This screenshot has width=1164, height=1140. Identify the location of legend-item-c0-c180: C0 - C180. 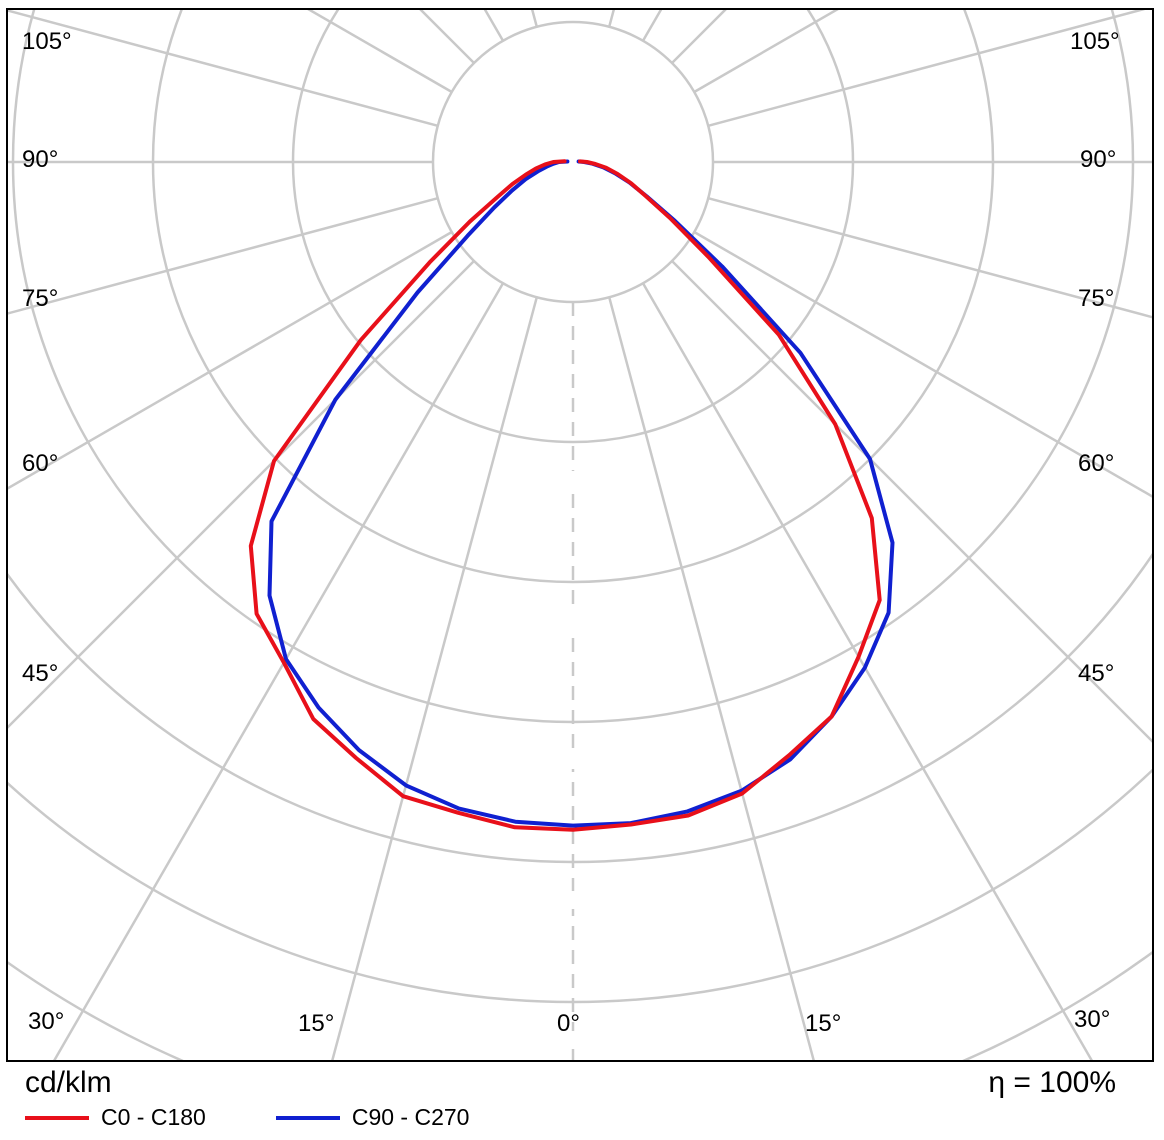
(130, 1122).